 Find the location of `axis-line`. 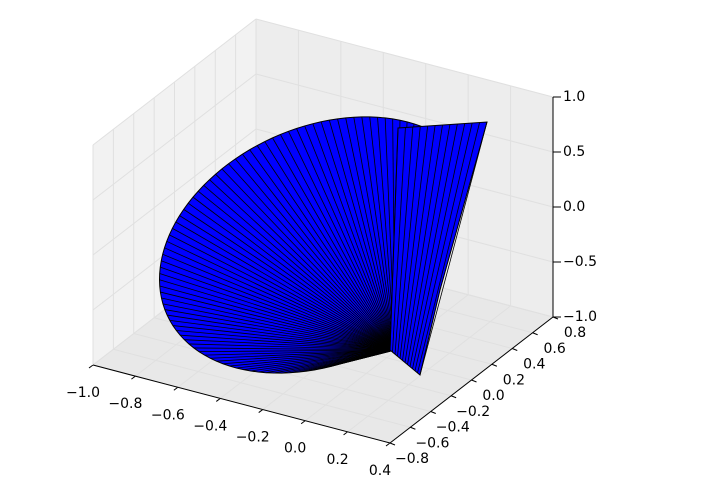

axis-line is located at coordinates (241, 404).